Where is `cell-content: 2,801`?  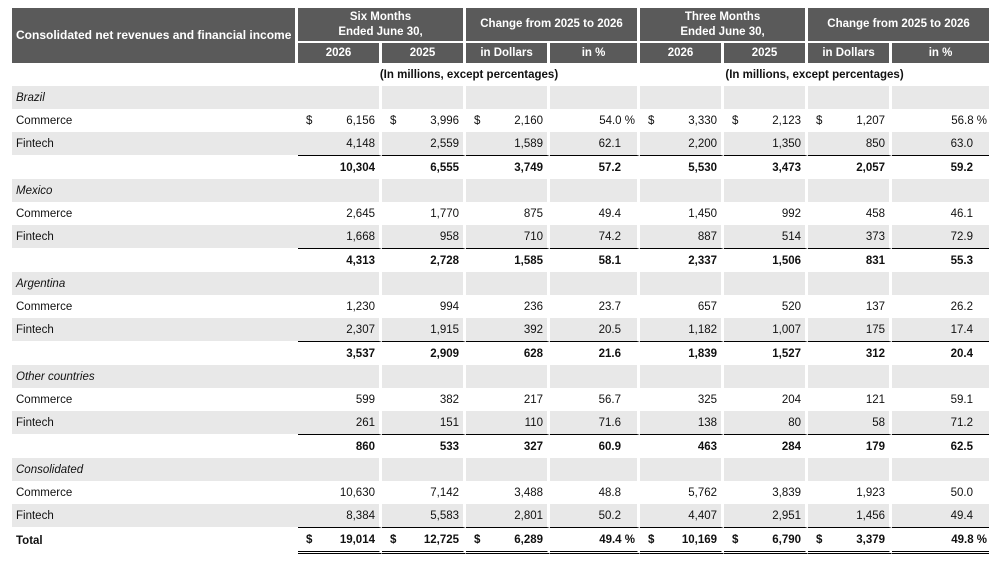
cell-content: 2,801 is located at coordinates (506, 516).